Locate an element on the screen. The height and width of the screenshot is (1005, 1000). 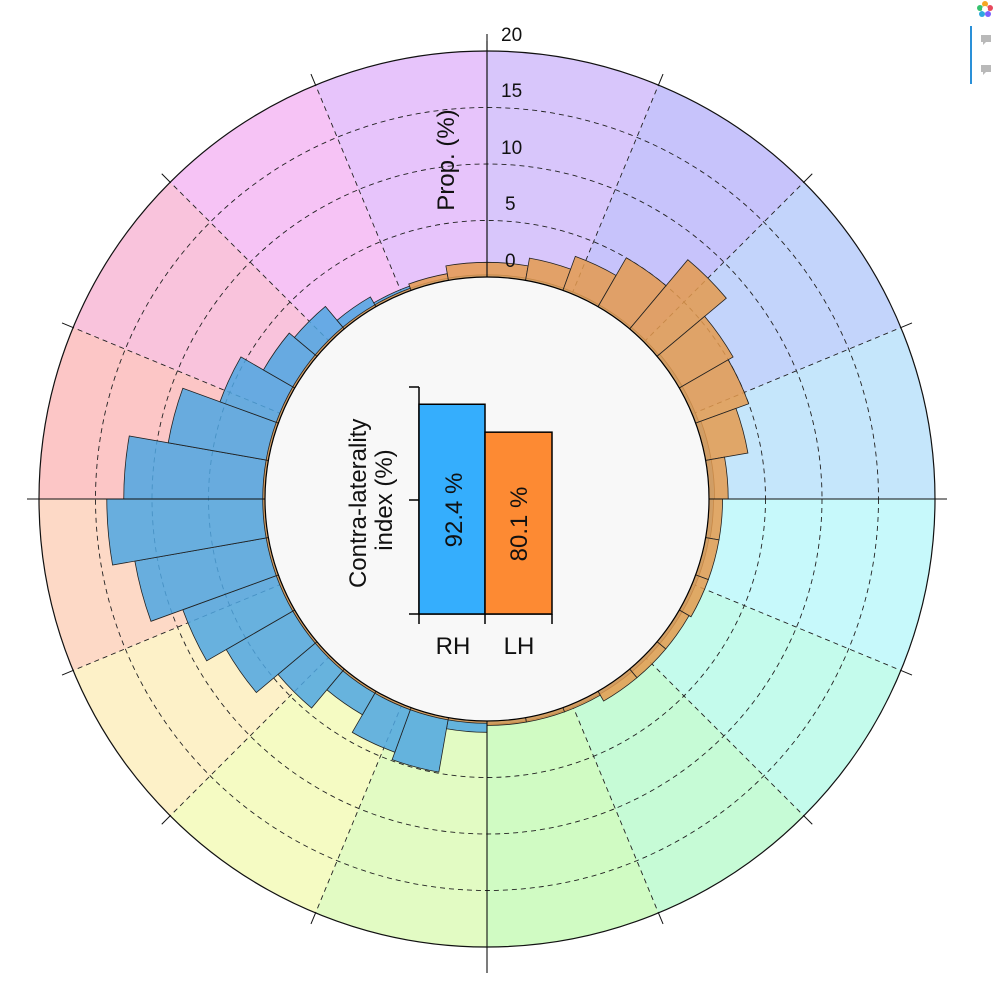
radial-tick-label: 20 is located at coordinates (511, 35).